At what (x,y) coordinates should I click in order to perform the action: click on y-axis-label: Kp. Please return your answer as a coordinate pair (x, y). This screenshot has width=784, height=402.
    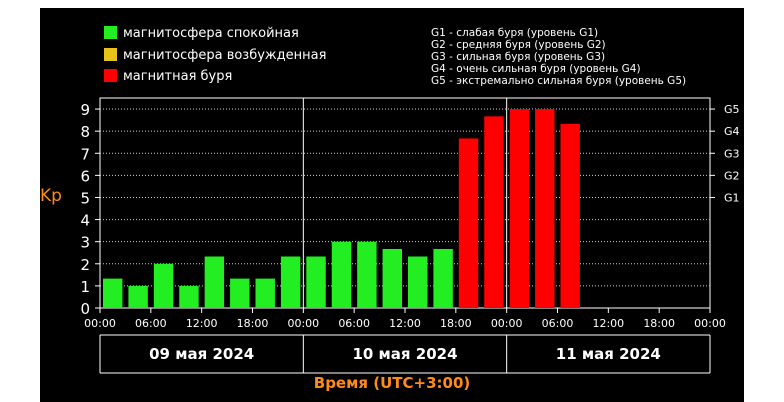
    Looking at the image, I should click on (51, 196).